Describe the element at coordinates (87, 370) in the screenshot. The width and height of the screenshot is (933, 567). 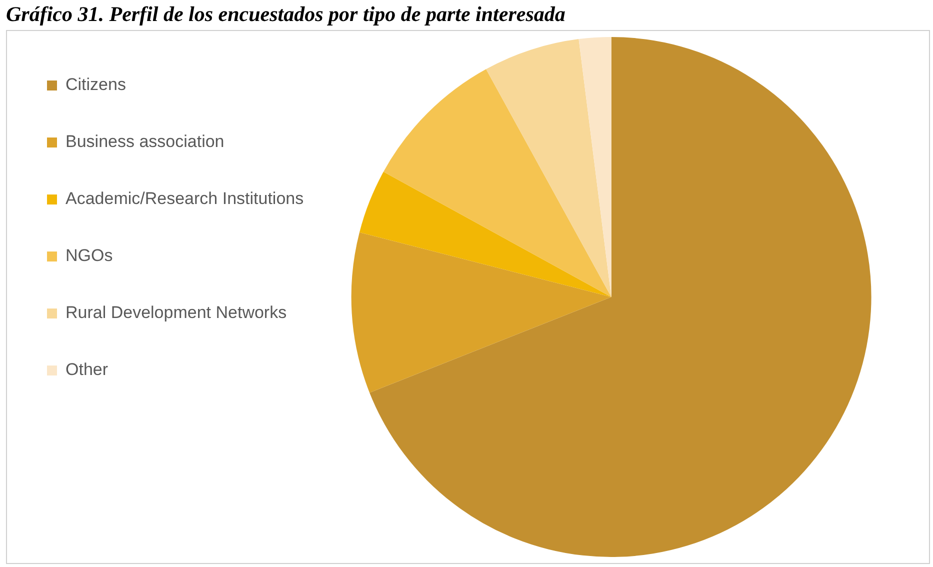
I see `legend-label: Other` at that location.